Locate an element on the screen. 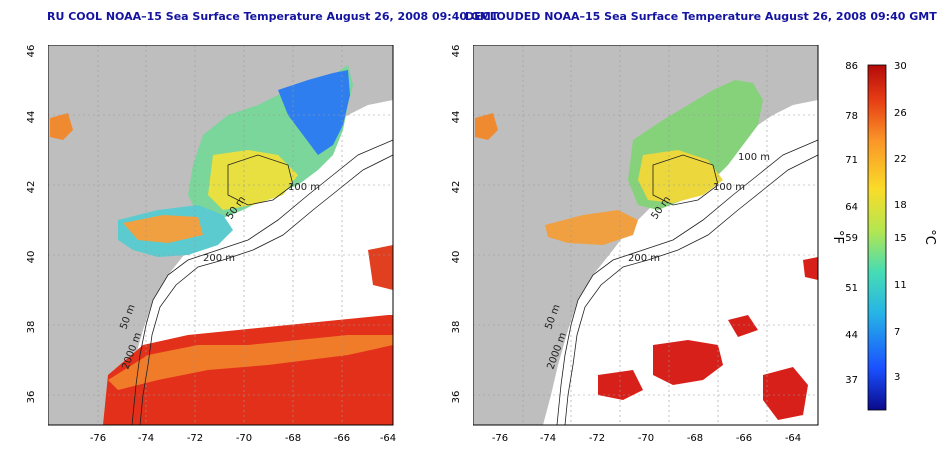 The image size is (950, 475). fahrenheit-tick: 71 is located at coordinates (851, 160).